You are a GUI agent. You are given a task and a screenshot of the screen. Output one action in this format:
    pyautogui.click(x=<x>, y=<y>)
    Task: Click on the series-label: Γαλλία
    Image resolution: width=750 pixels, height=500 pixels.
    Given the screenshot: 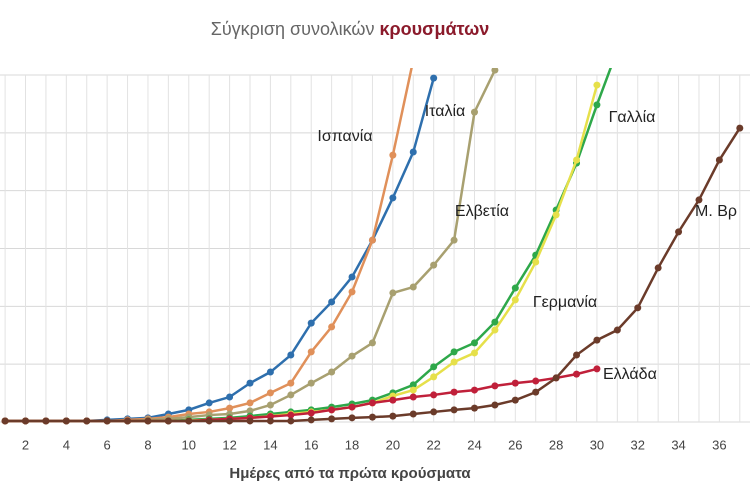 What is the action you would take?
    pyautogui.click(x=632, y=117)
    